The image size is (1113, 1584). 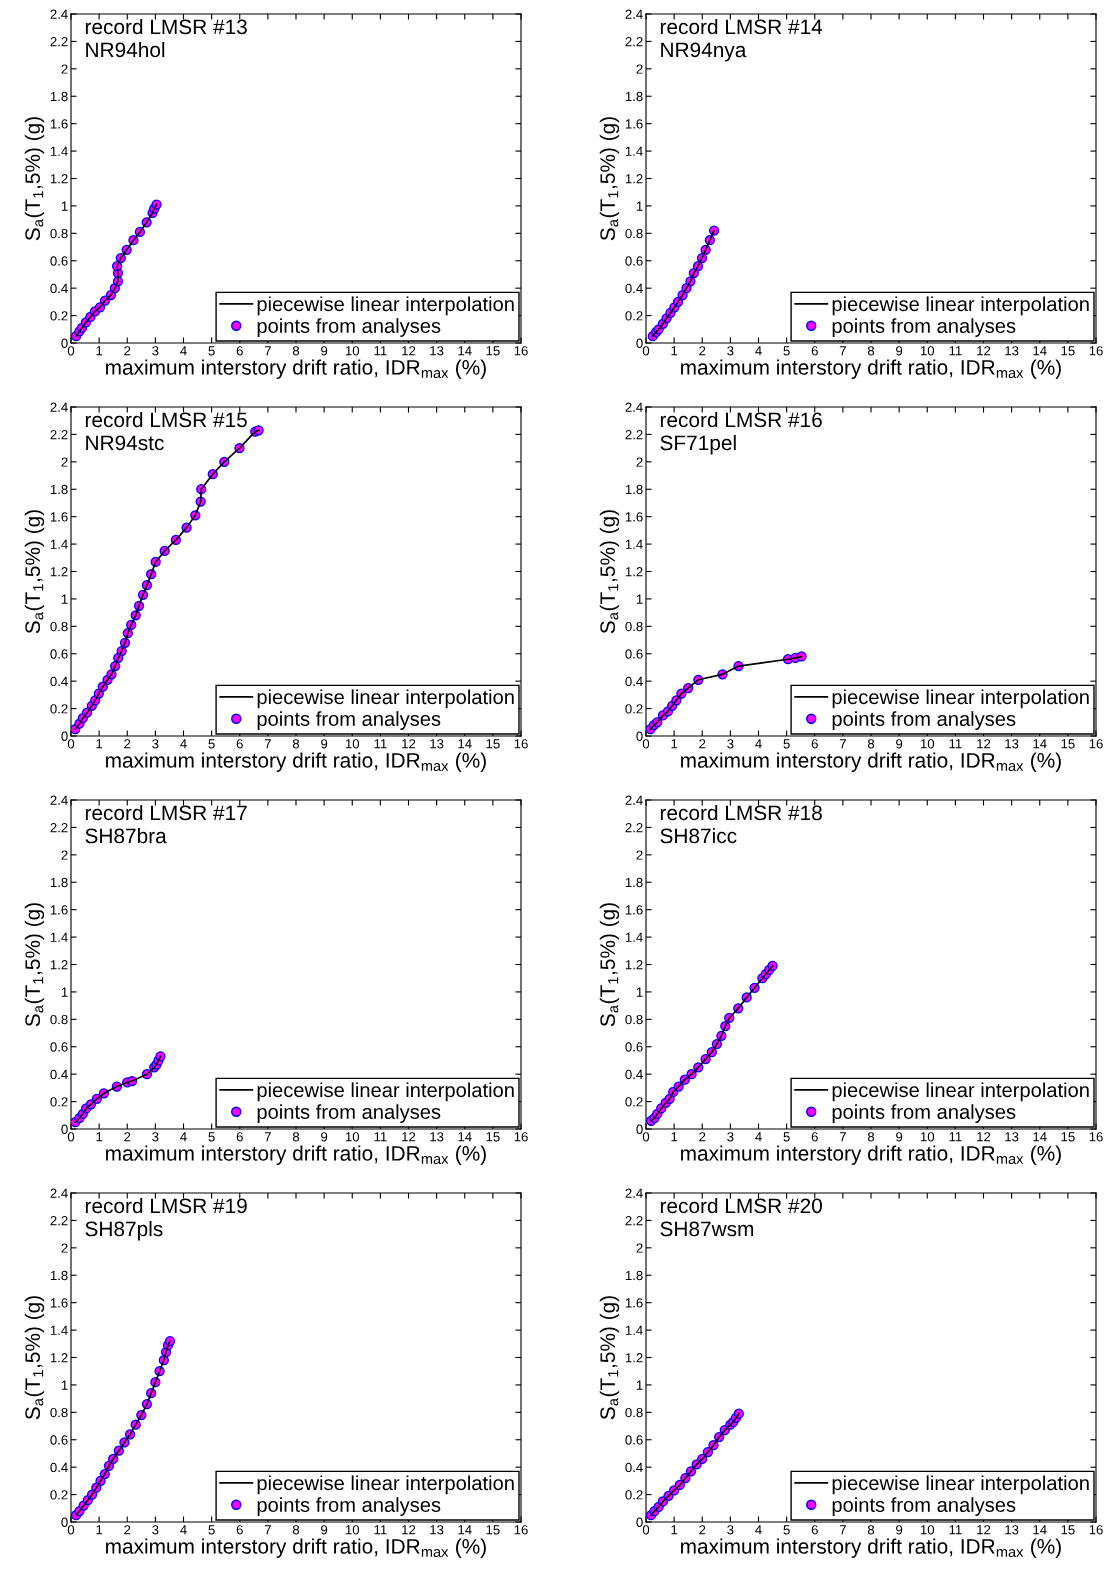 I want to click on x-tick-label: 16, so click(x=521, y=744).